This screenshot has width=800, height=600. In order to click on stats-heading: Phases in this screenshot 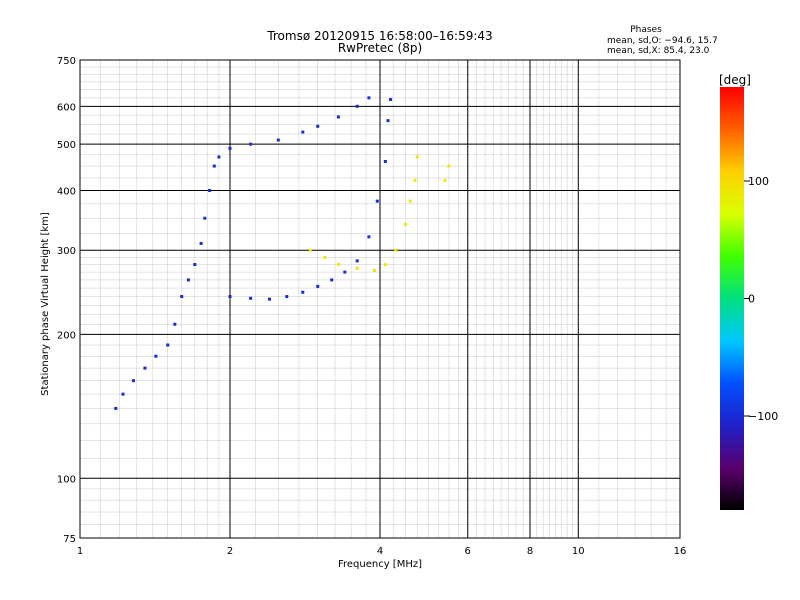, I will do `click(646, 30)`.